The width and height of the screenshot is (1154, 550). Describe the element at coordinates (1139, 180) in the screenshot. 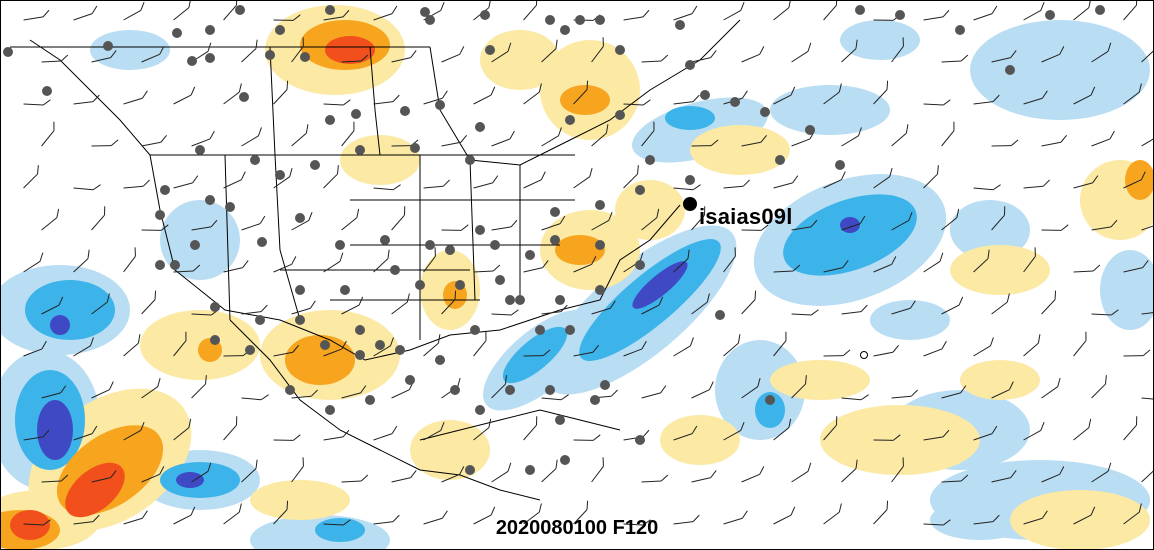

I see `positive-anomaly-mid-area` at that location.